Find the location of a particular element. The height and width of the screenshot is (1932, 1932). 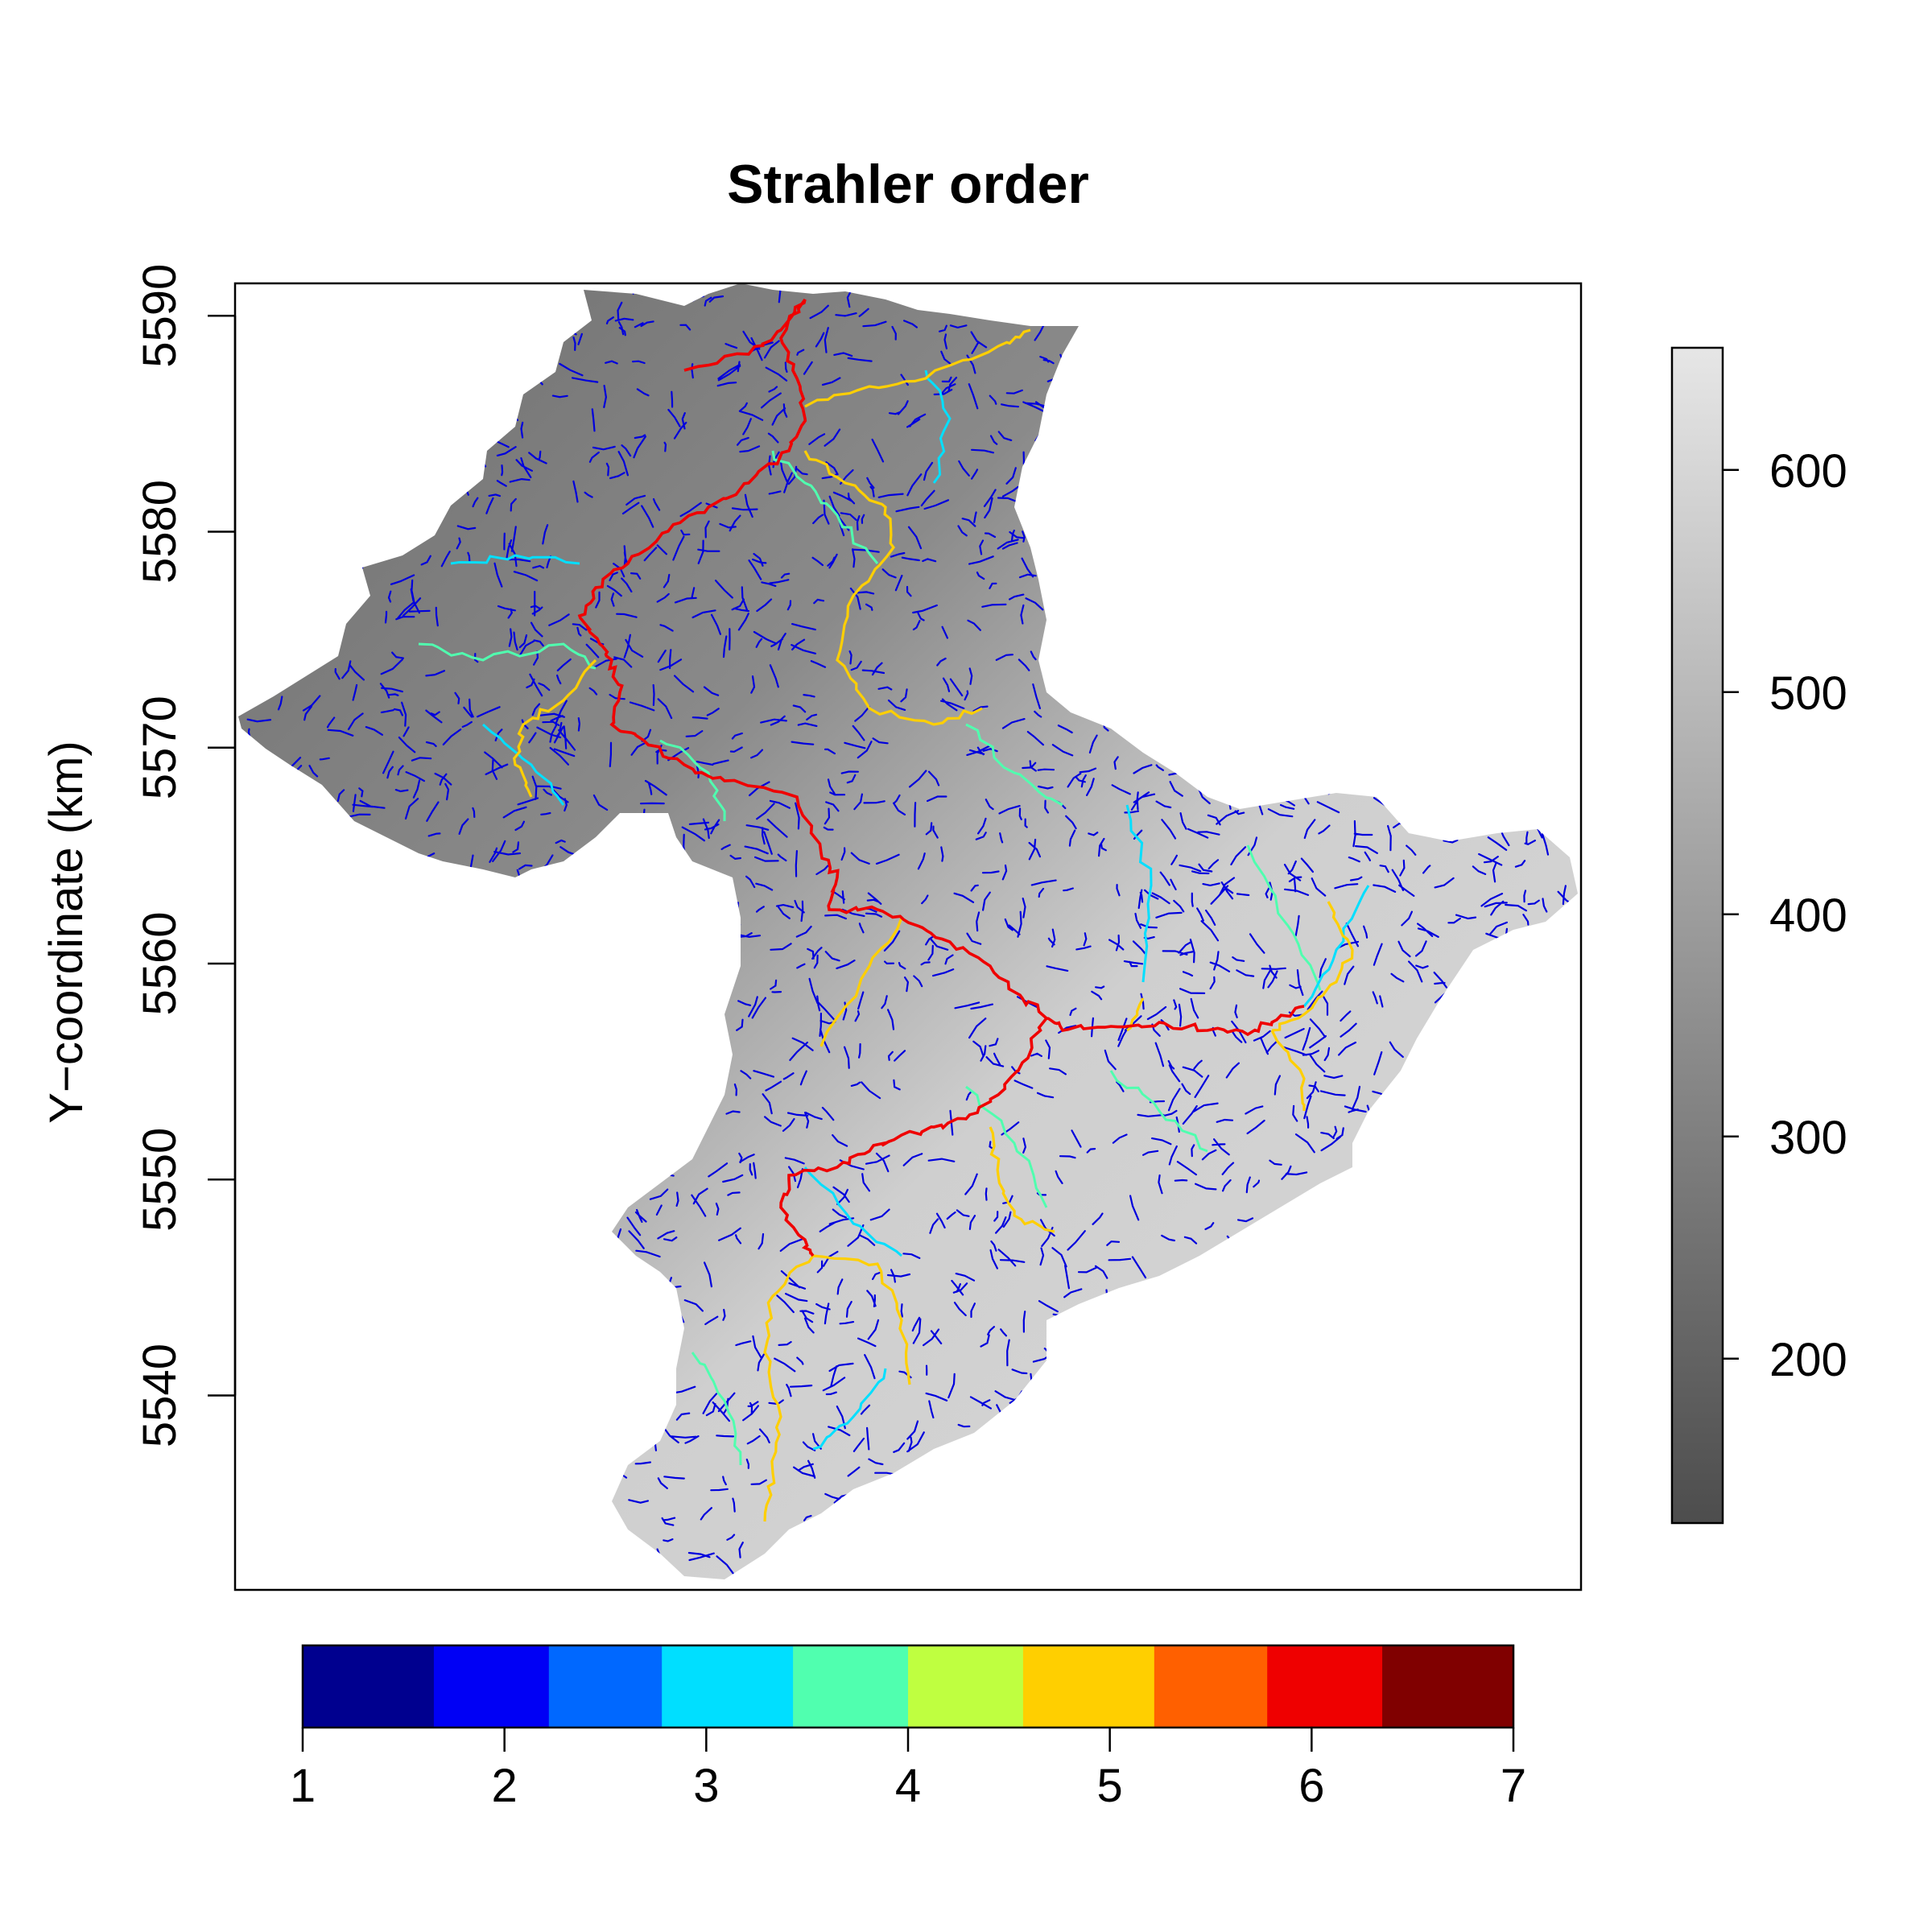

y-tick-label: 5550 is located at coordinates (160, 1180).